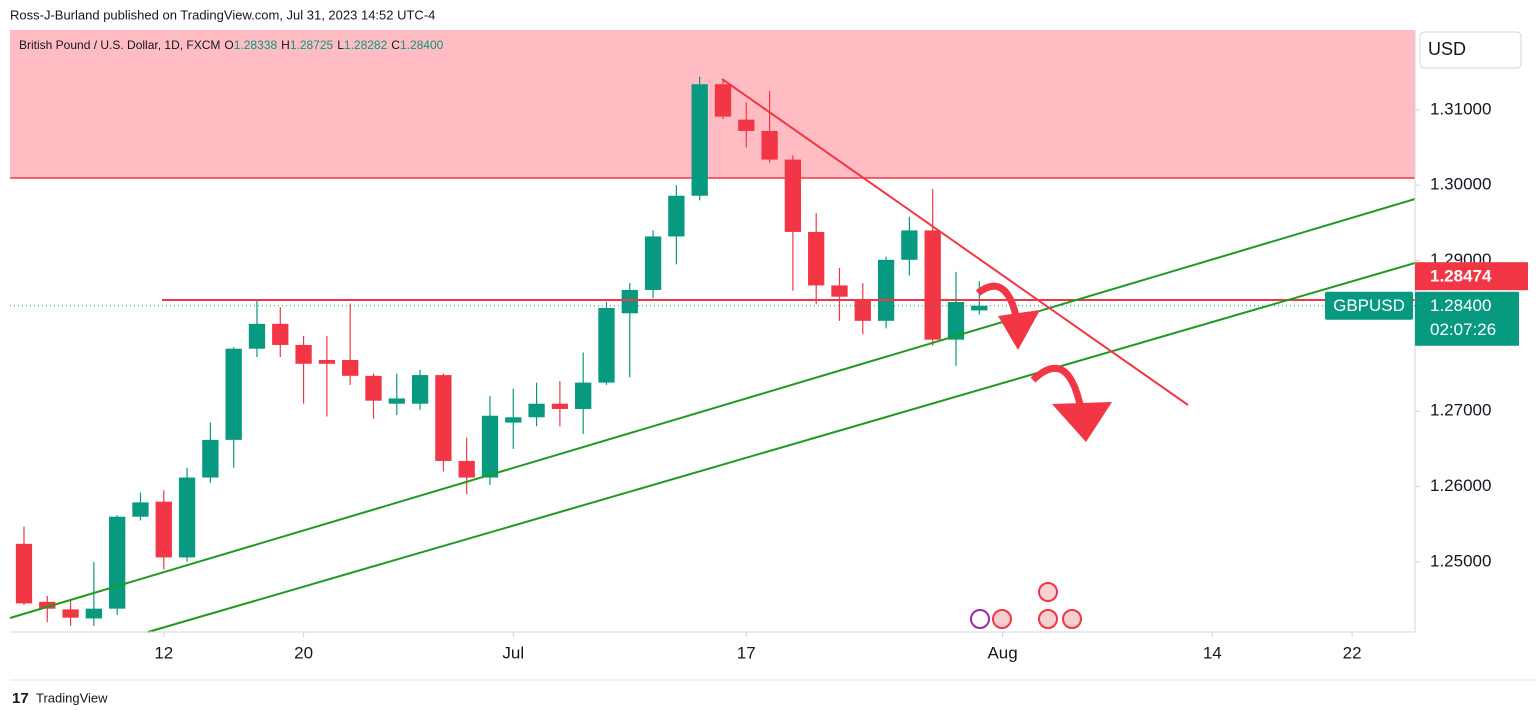 This screenshot has width=1536, height=717. I want to click on ohlc-label: O, so click(229, 45).